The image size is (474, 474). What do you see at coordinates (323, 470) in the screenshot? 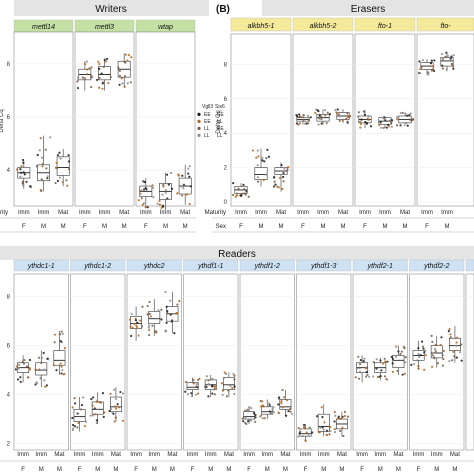
I see `x-tick-sex-2-5-1: M` at bounding box center [323, 470].